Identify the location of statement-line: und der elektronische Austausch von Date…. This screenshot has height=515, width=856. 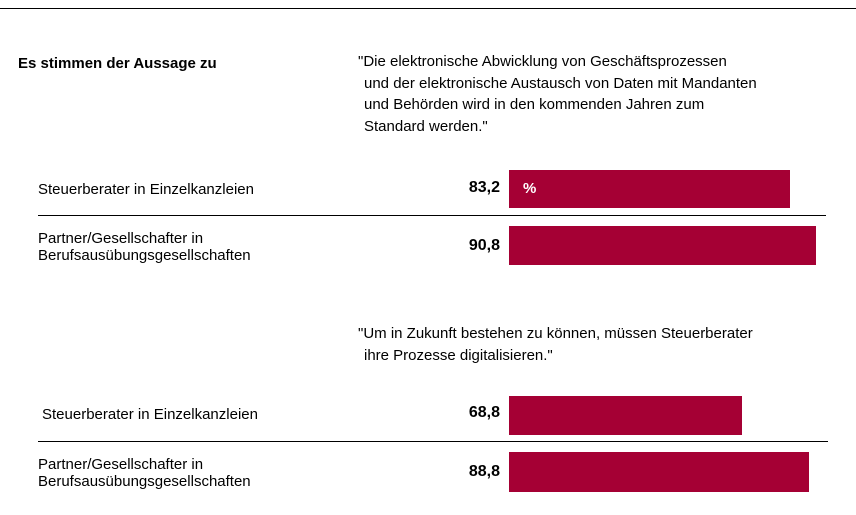
(560, 83).